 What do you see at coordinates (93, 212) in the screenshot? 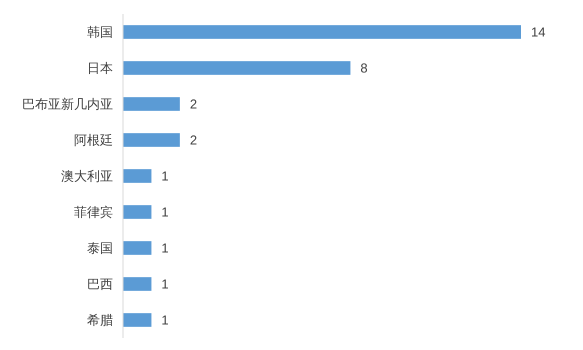
I see `y-tick-label: 菲律宾` at bounding box center [93, 212].